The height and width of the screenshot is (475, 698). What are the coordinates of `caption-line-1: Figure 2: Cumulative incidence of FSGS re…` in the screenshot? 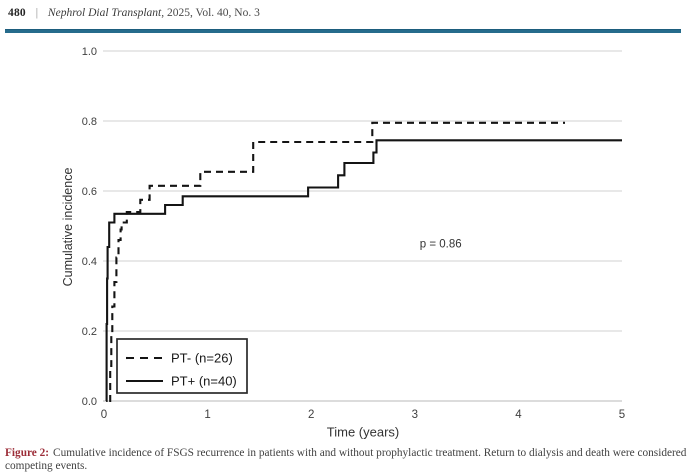 It's located at (347, 453).